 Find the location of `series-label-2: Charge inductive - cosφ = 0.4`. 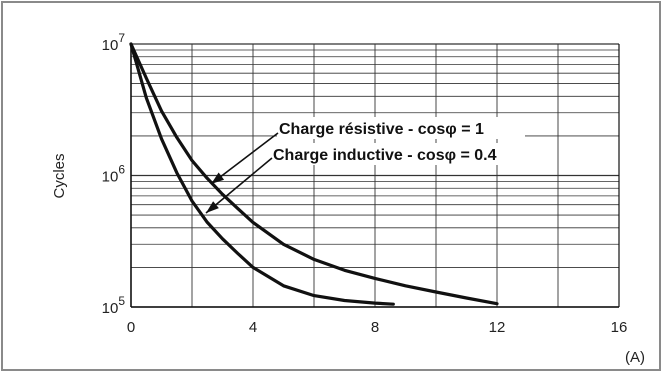

series-label-2: Charge inductive - cosφ = 0.4 is located at coordinates (385, 155).